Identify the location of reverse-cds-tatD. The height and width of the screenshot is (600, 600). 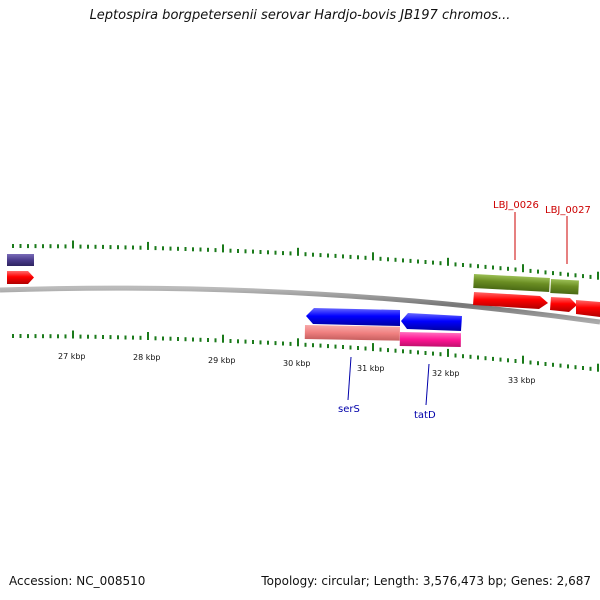
(431, 322).